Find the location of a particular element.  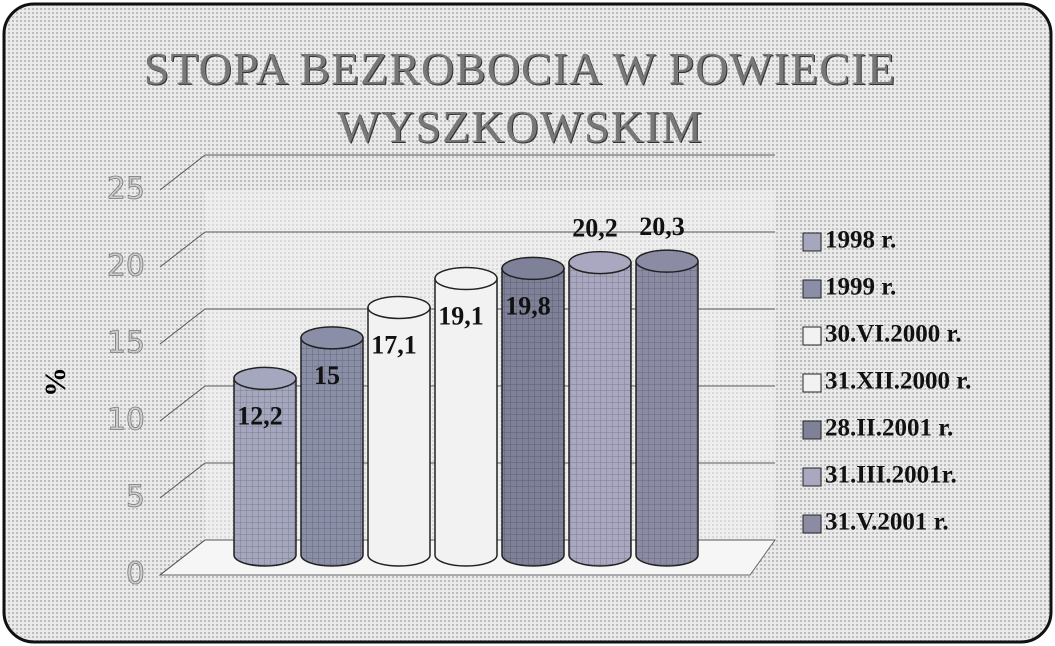

legend-label: 31.III.2001r. is located at coordinates (891, 475).